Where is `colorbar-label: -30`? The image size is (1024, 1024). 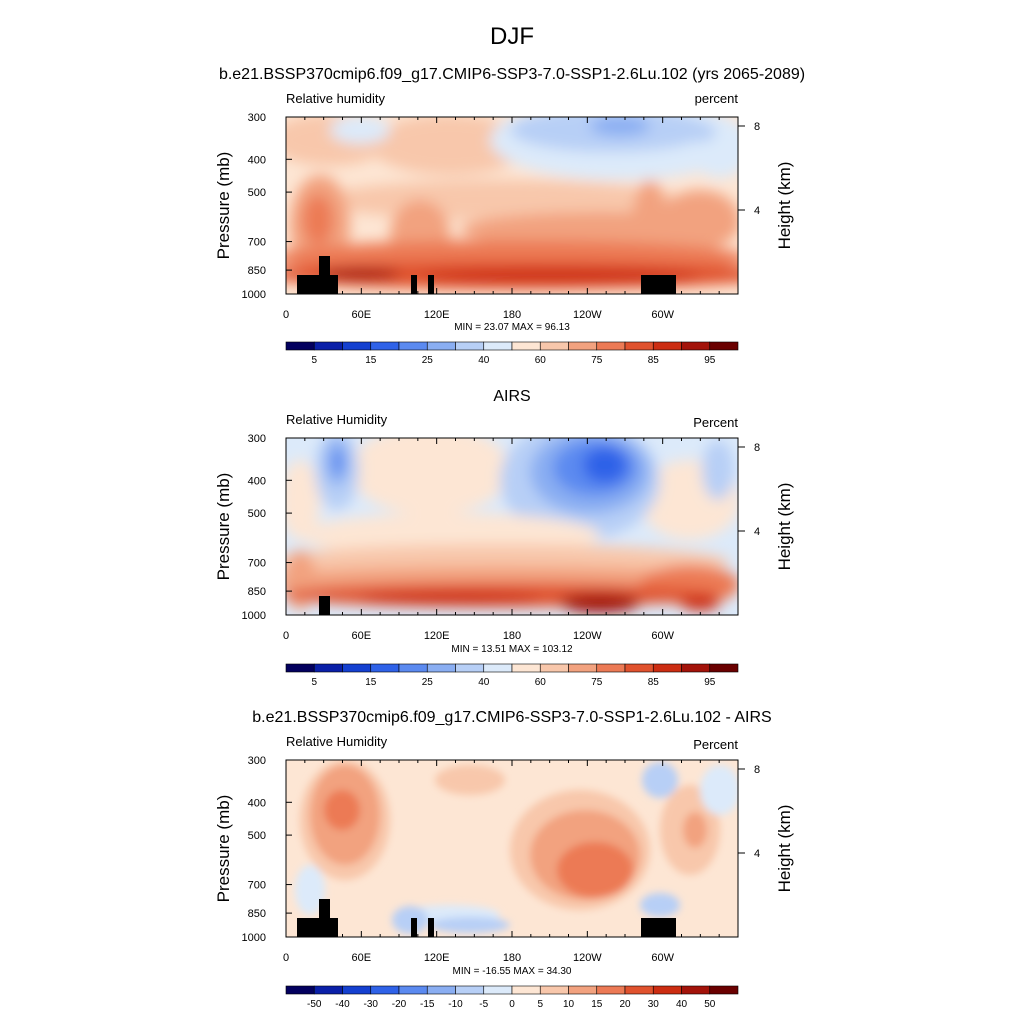 colorbar-label: -30 is located at coordinates (371, 1004).